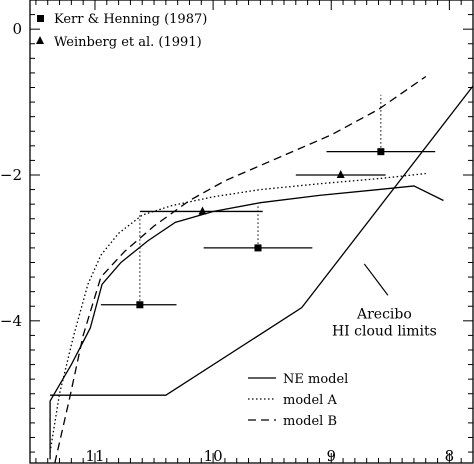 The width and height of the screenshot is (474, 464). I want to click on legend-lines: NE model model A model B, so click(298, 400).